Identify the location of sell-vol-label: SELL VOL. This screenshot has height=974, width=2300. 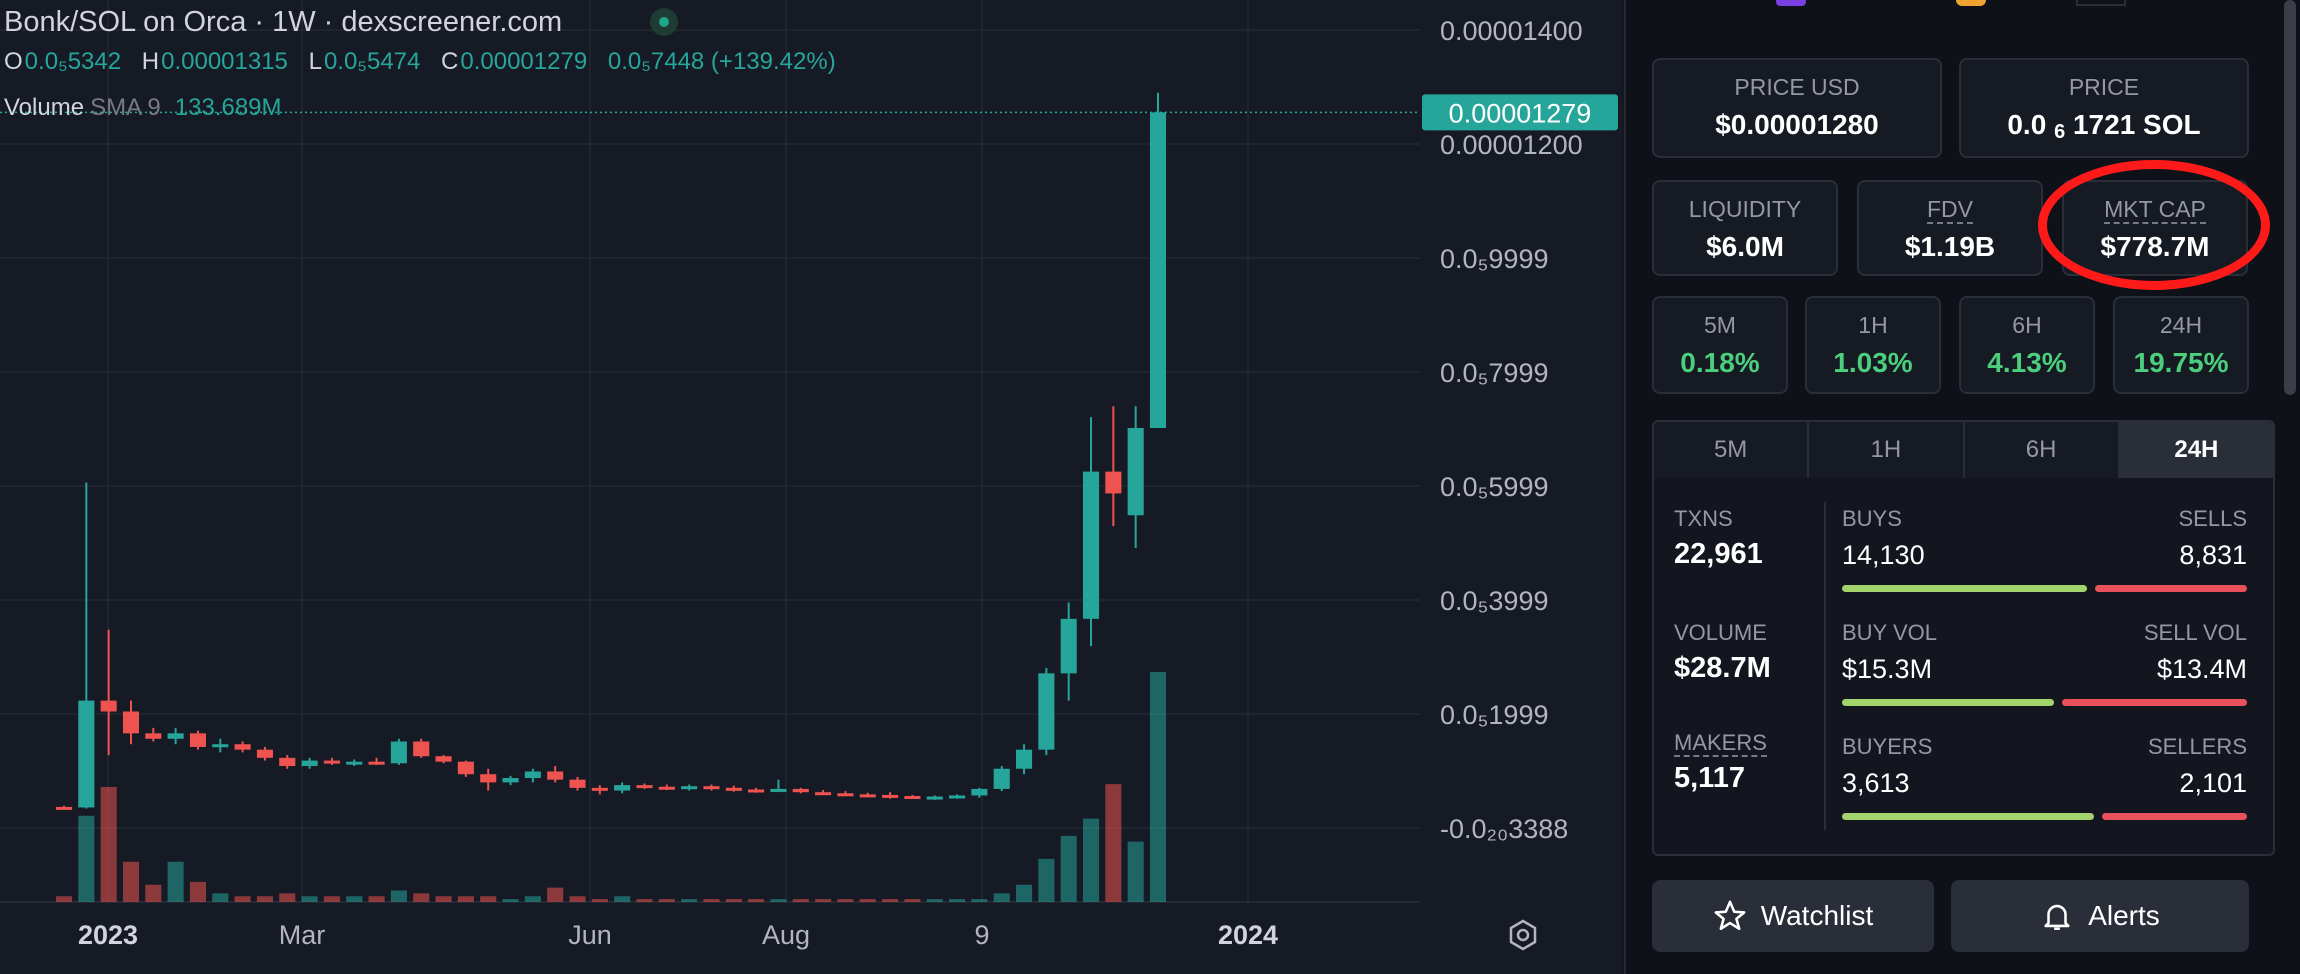
(2195, 632).